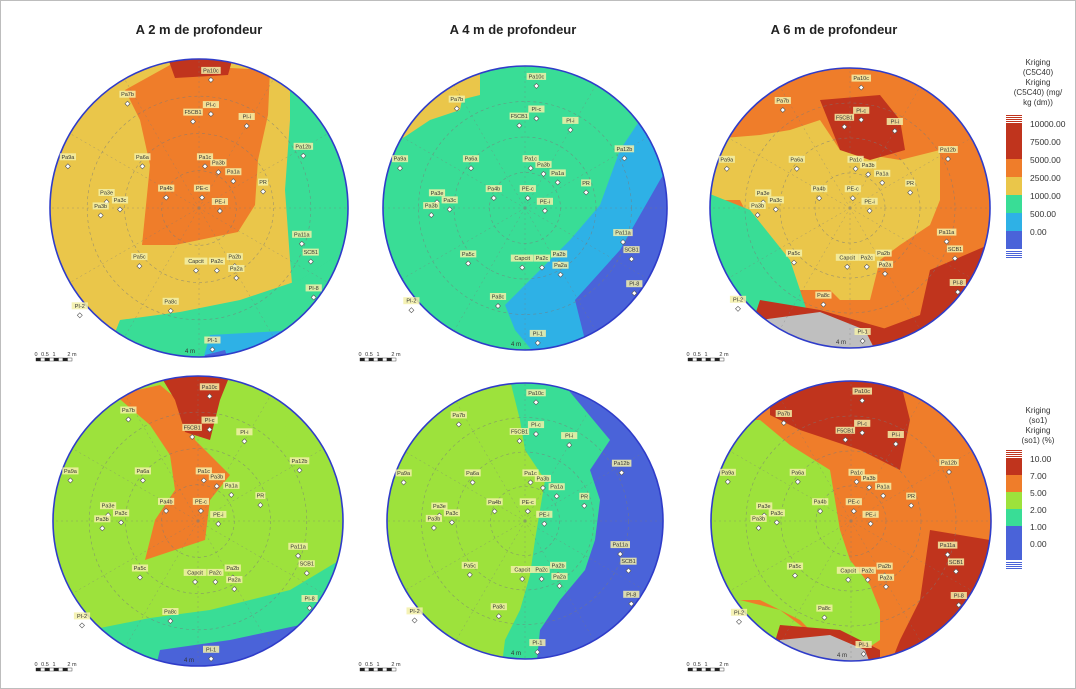 The height and width of the screenshot is (689, 1076). Describe the element at coordinates (705, 665) in the screenshot. I see `scale-label: 1` at that location.